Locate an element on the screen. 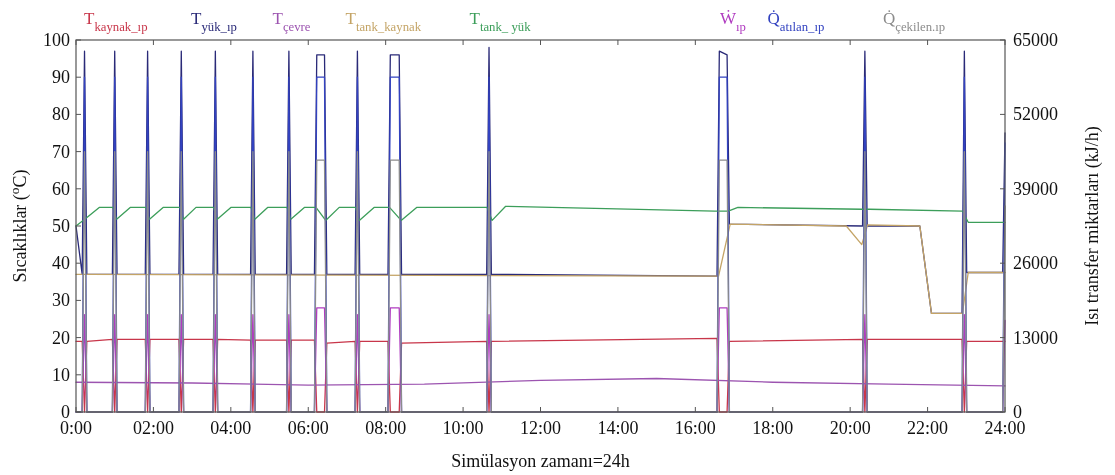  x-axis-title: Simülasyon zamanı=24h is located at coordinates (540, 461).